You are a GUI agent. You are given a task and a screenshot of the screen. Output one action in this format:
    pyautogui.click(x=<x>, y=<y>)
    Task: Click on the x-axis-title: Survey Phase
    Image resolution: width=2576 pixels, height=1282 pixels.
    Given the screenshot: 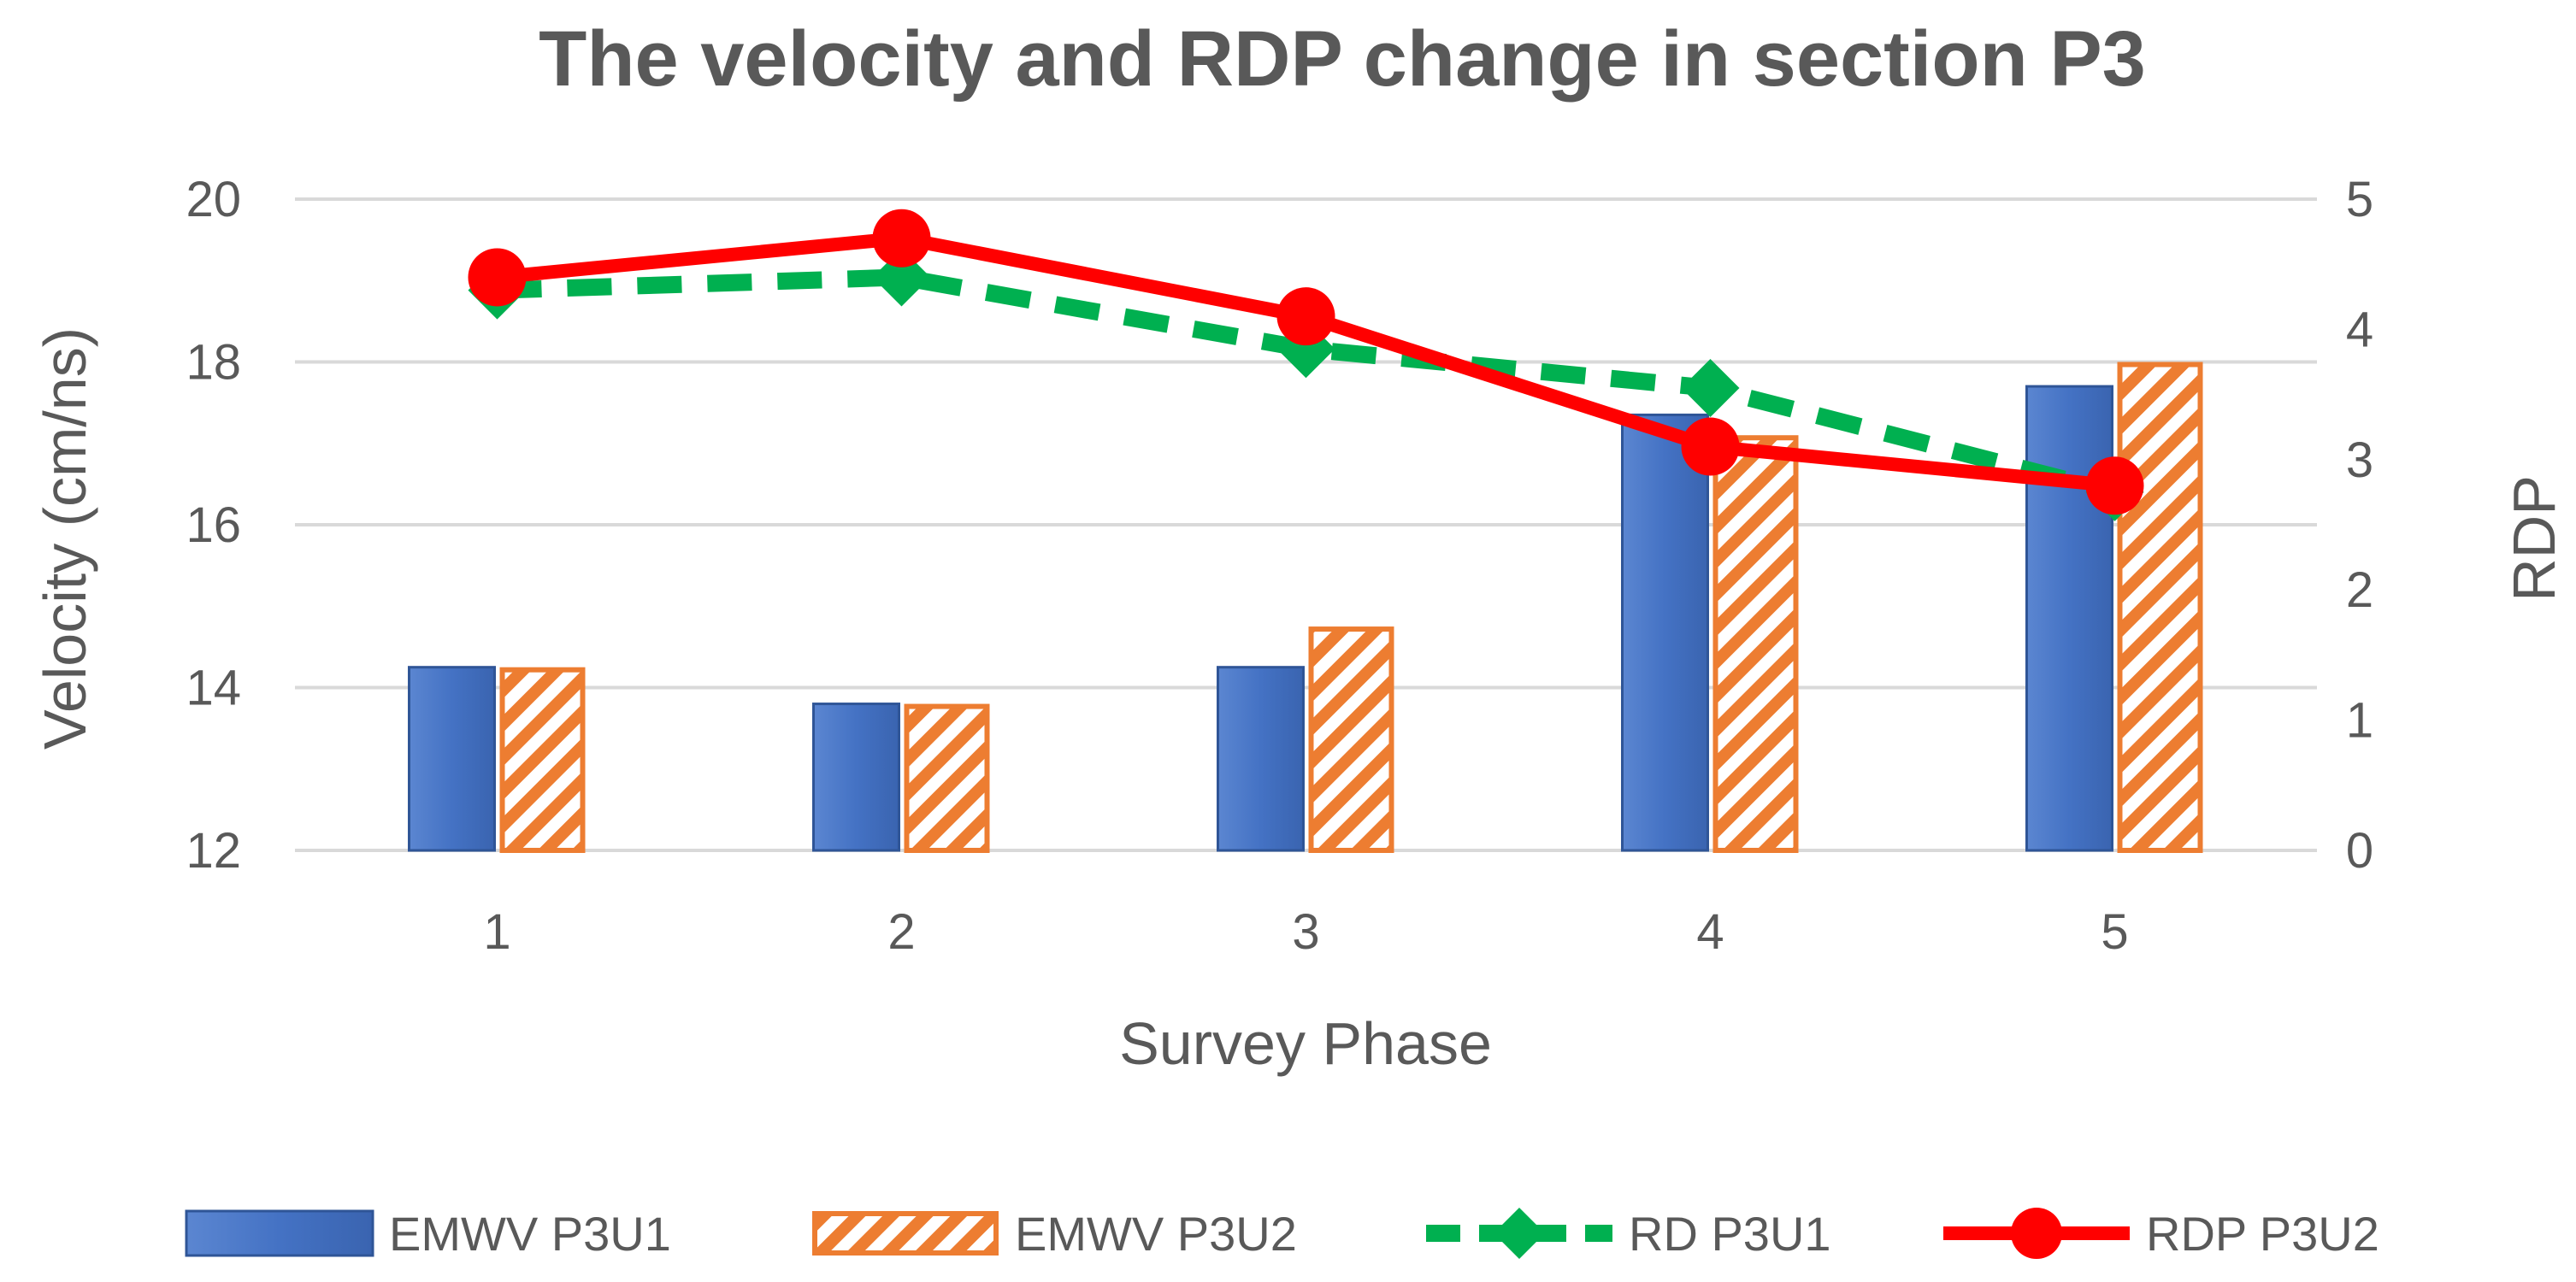 What is the action you would take?
    pyautogui.click(x=1305, y=1044)
    